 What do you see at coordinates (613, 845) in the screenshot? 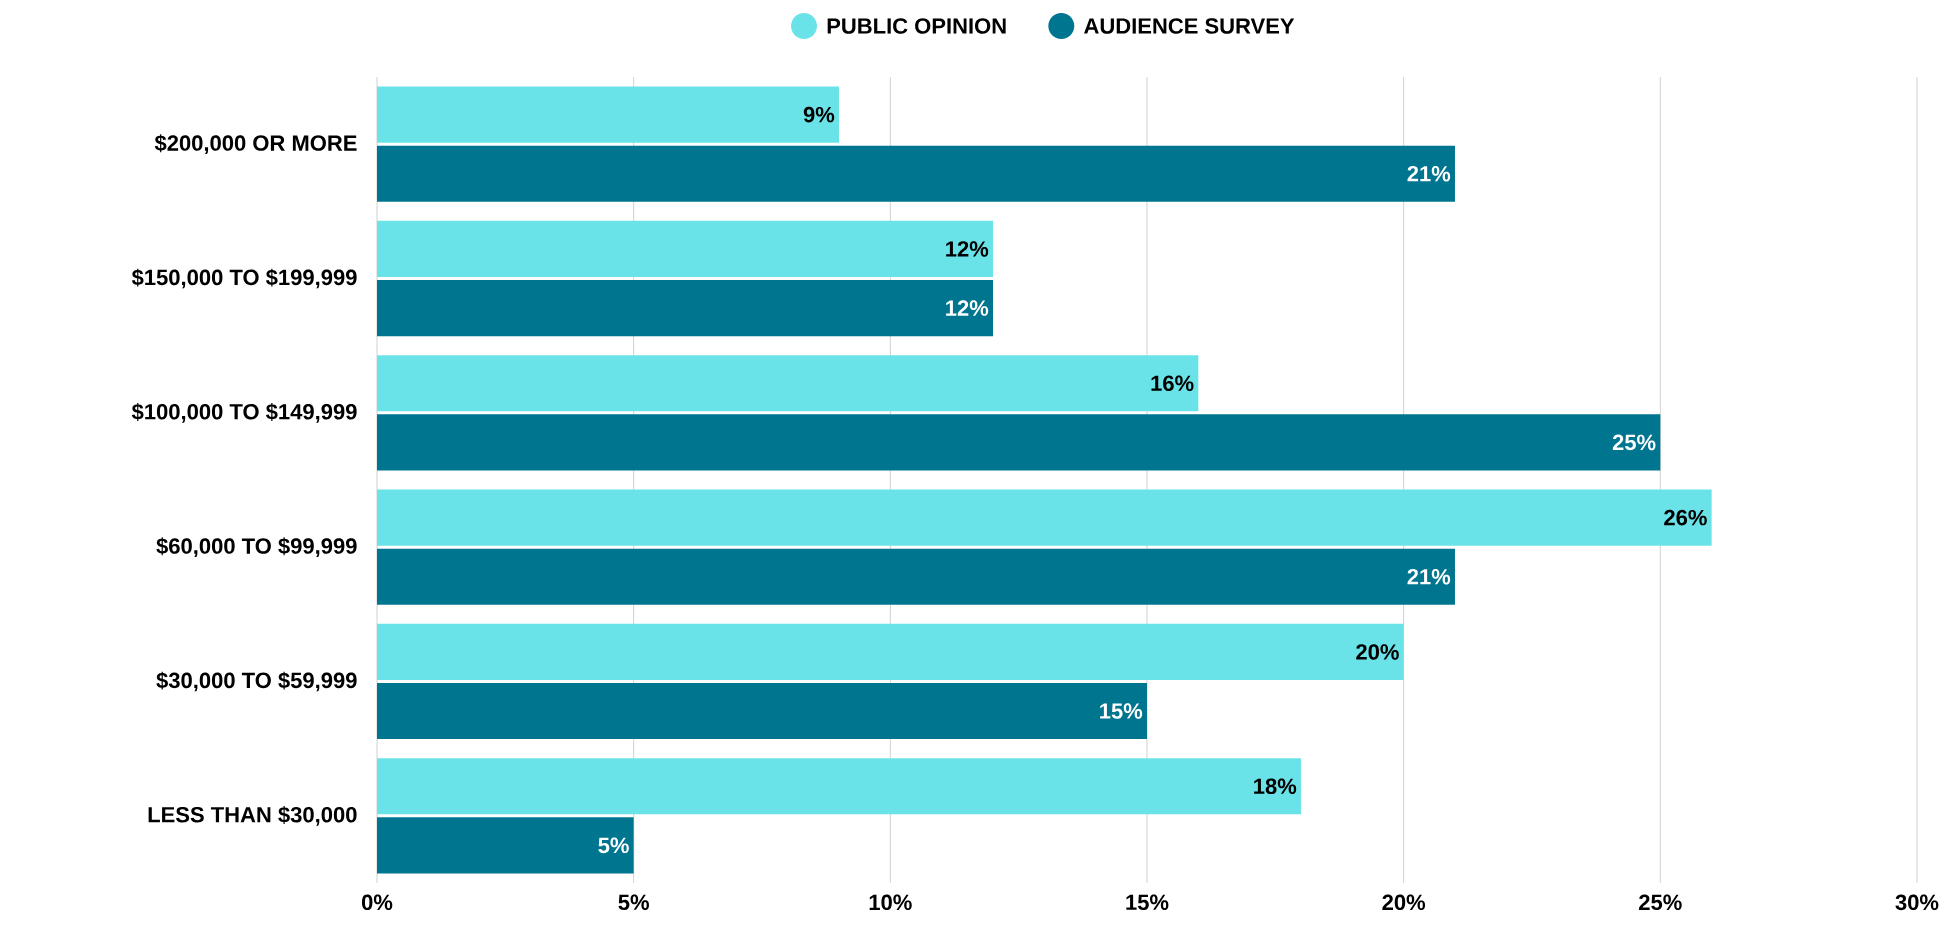
I see `data-label: 5%` at bounding box center [613, 845].